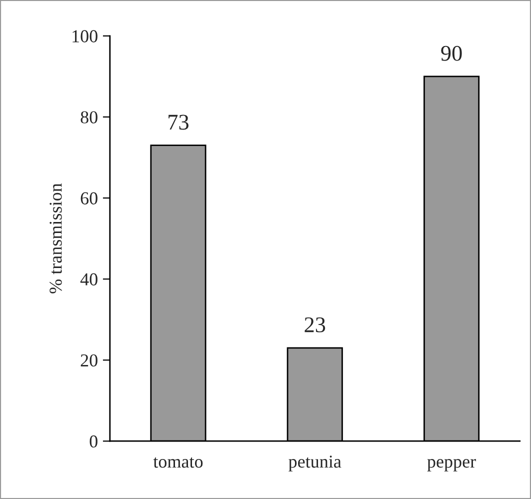 This screenshot has height=499, width=531. I want to click on data-label: 73, so click(178, 122).